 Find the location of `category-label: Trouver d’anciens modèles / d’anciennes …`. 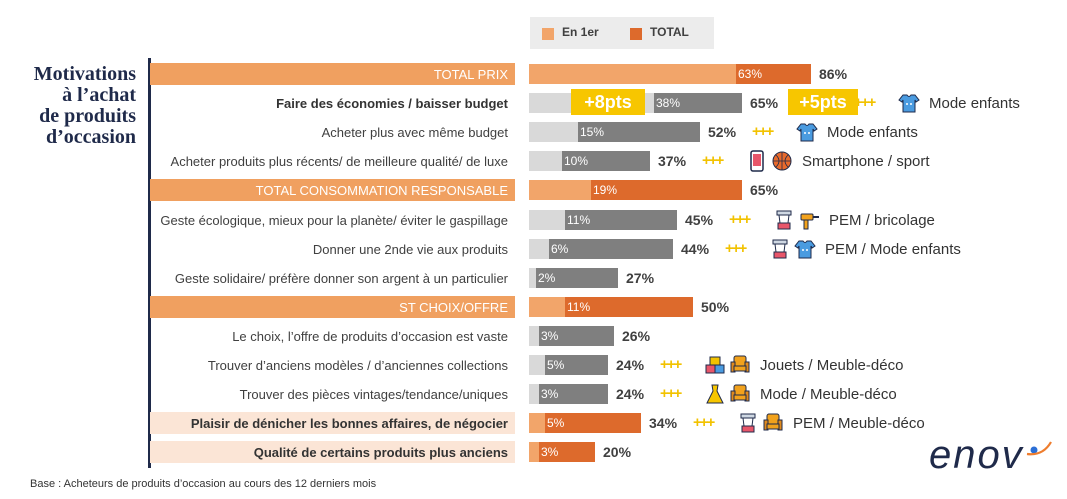

category-label: Trouver d’anciens modèles / d’anciennes … is located at coordinates (357, 365).